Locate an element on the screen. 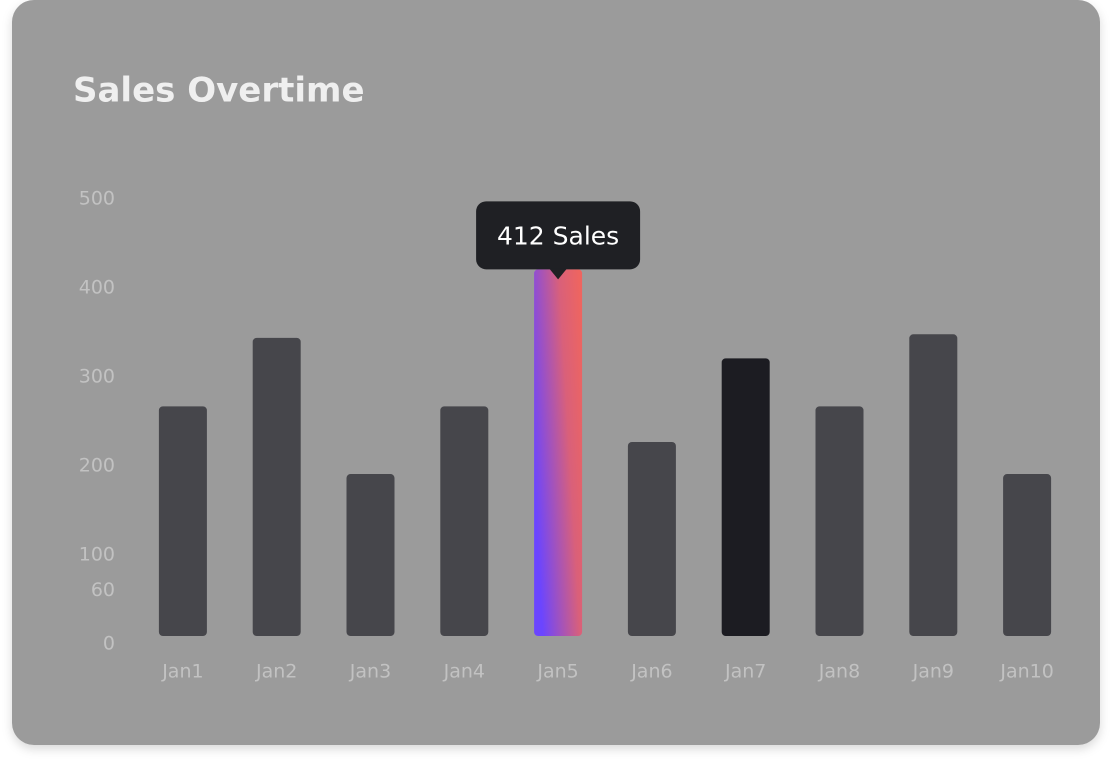 The height and width of the screenshot is (764, 1110). y-tick-label: 400 is located at coordinates (97, 288).